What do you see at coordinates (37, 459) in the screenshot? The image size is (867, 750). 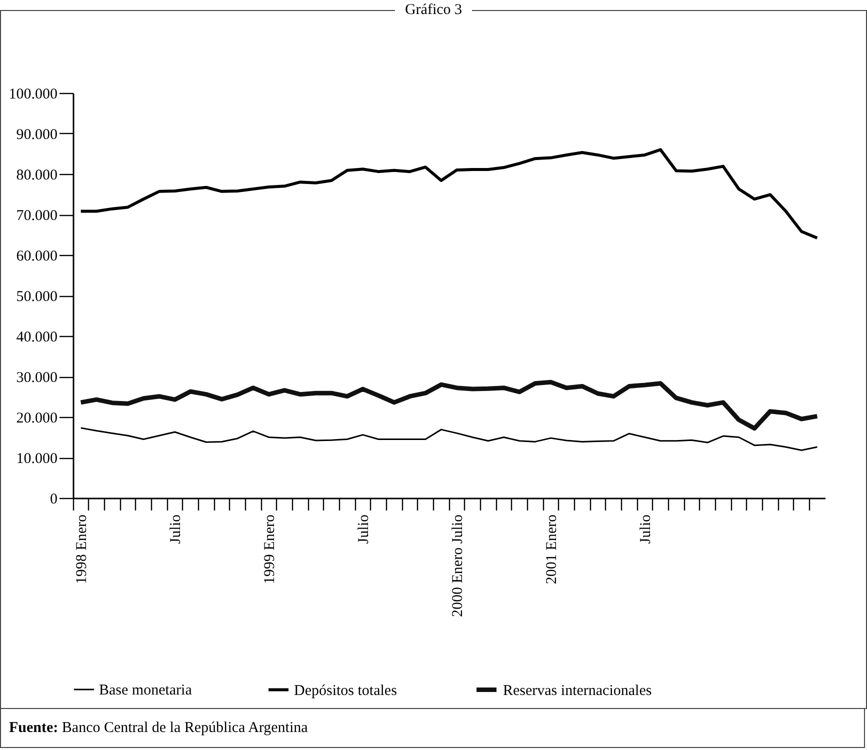 I see `y-tick-label: 10.000` at bounding box center [37, 459].